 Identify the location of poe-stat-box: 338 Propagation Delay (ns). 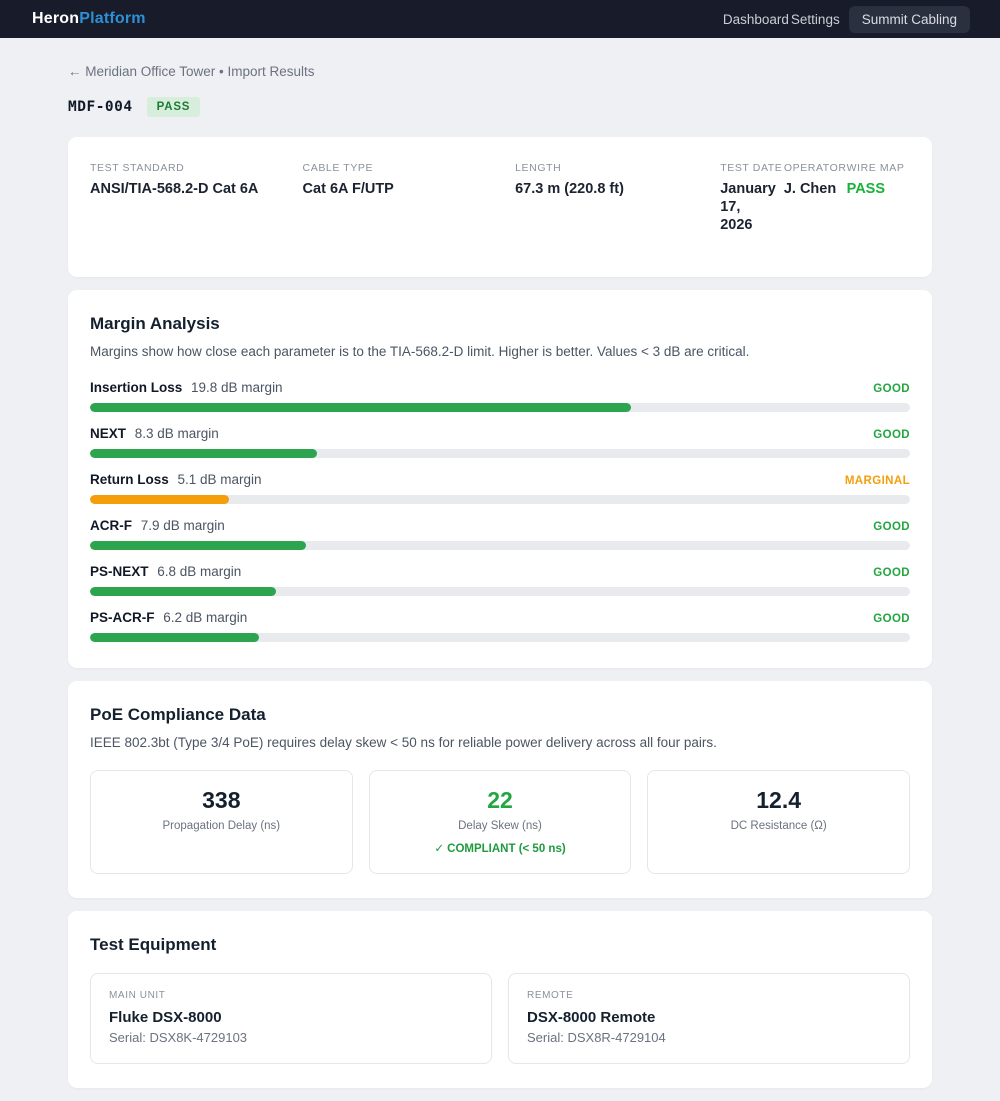
(221, 822).